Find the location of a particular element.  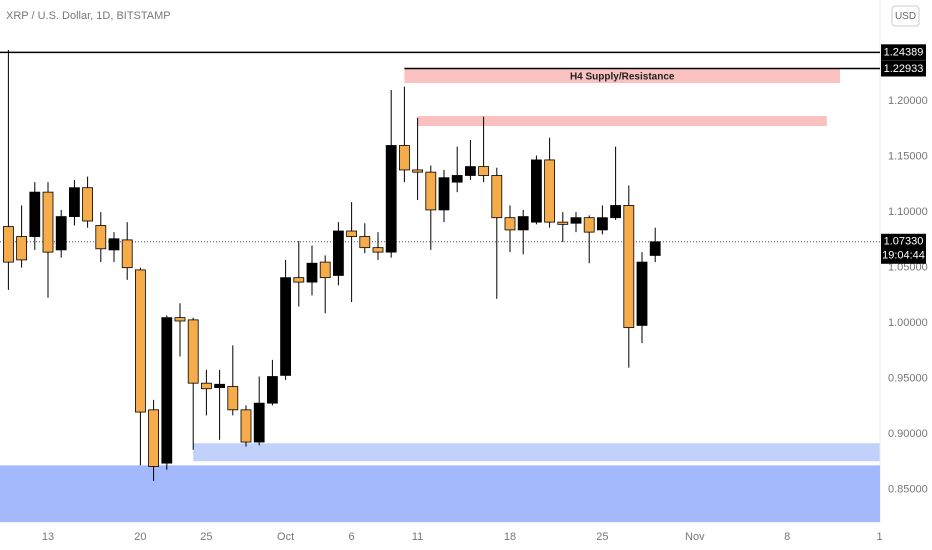

y-tick-label: 1.10000 is located at coordinates (908, 212).